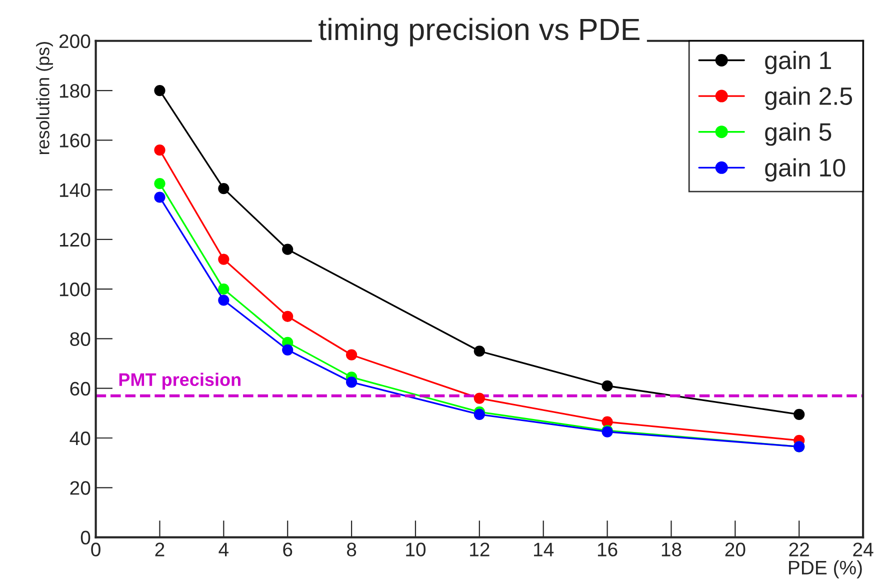  Describe the element at coordinates (75, 239) in the screenshot. I see `y-tick-label: 120` at that location.